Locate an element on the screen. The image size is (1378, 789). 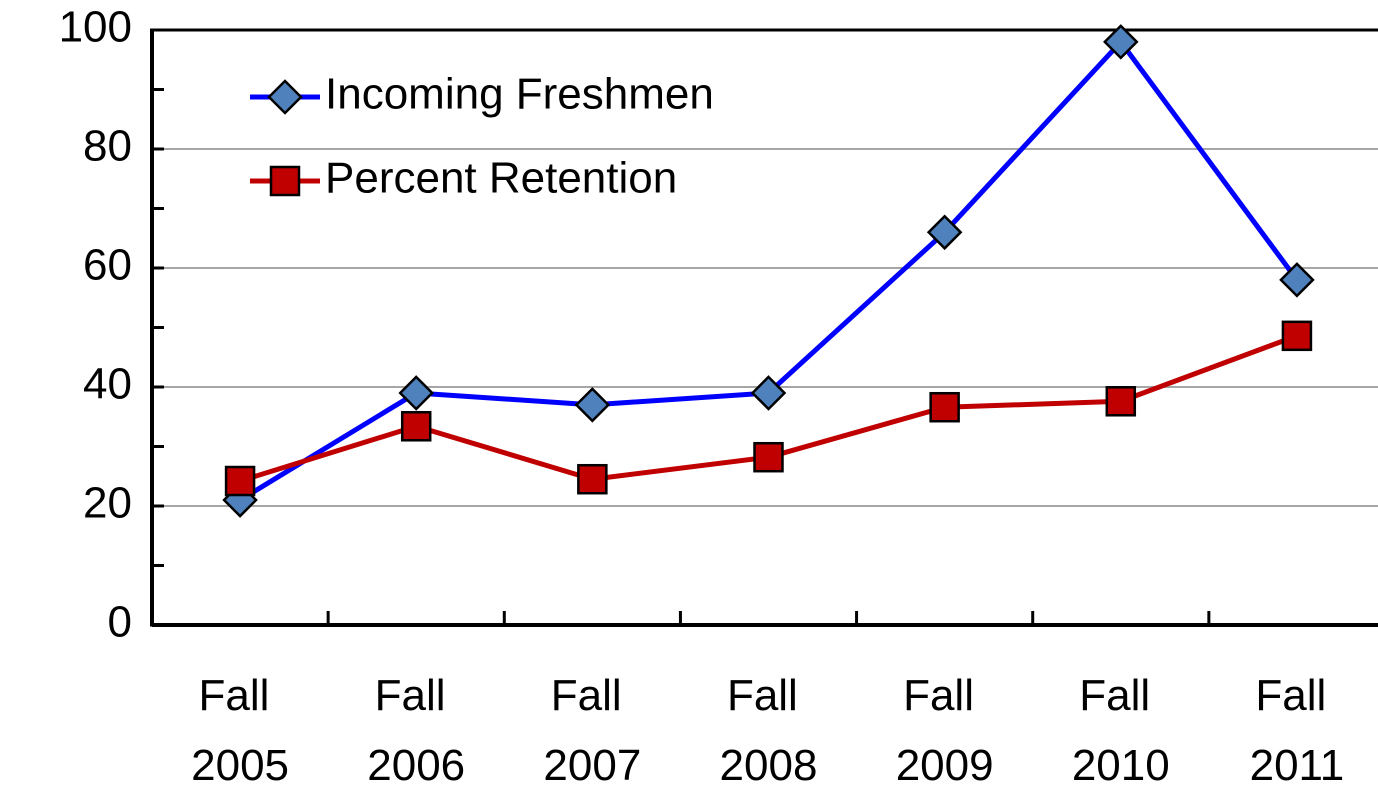
x-tick-label: Fall 2005 is located at coordinates (240, 730).